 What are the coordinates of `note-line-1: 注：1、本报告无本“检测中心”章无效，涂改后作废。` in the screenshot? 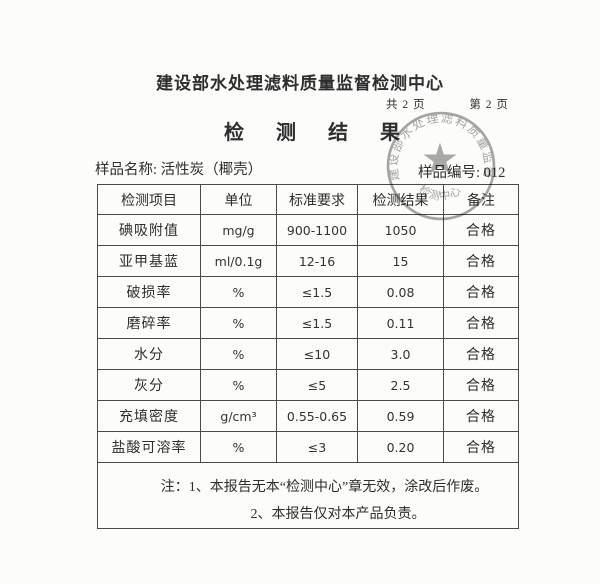 It's located at (324, 487).